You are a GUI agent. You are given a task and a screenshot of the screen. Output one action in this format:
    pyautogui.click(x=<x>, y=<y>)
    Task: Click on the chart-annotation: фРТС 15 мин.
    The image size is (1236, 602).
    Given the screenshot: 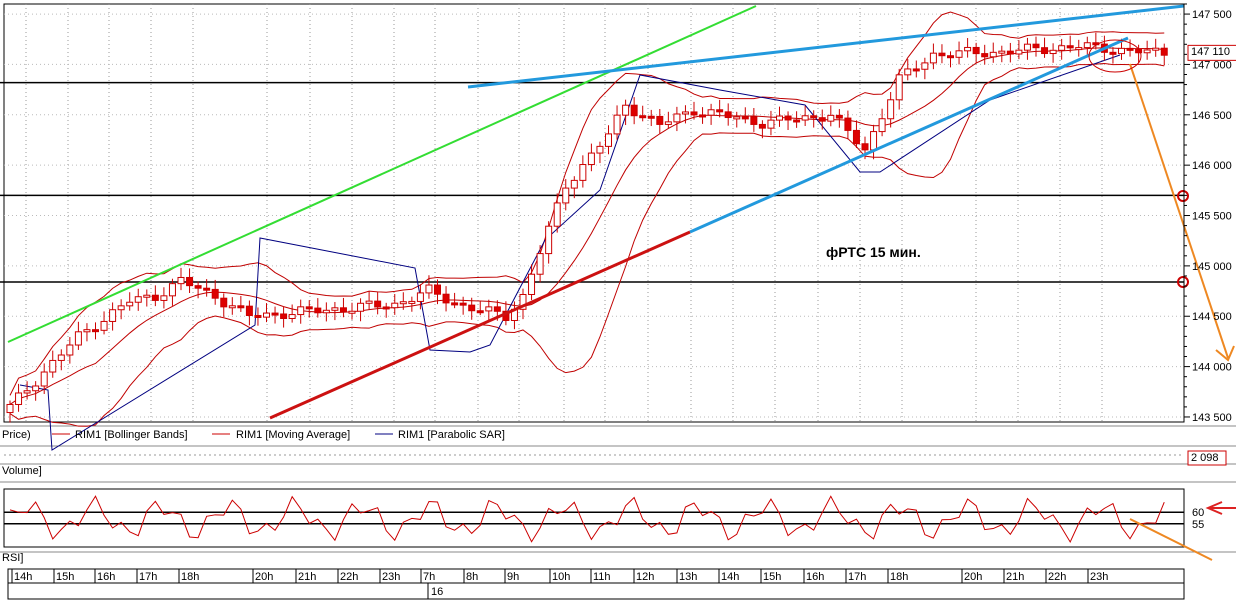 What is the action you would take?
    pyautogui.click(x=873, y=252)
    